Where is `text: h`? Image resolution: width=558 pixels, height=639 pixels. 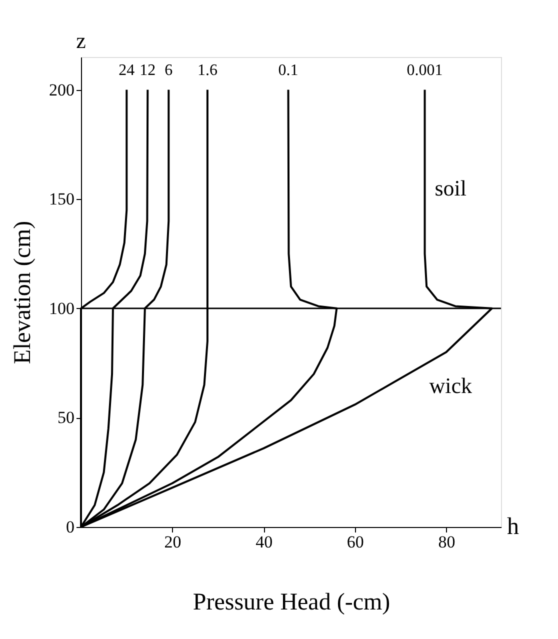
text: h is located at coordinates (513, 527).